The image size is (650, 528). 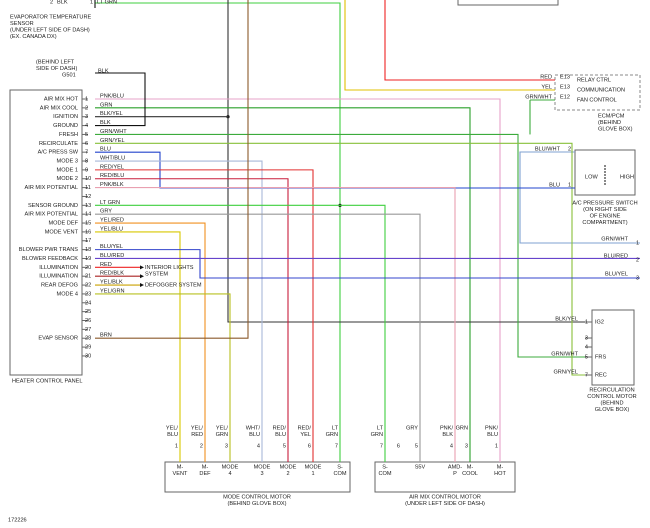 What do you see at coordinates (65, 117) in the screenshot?
I see `pin-label: IGNITION` at bounding box center [65, 117].